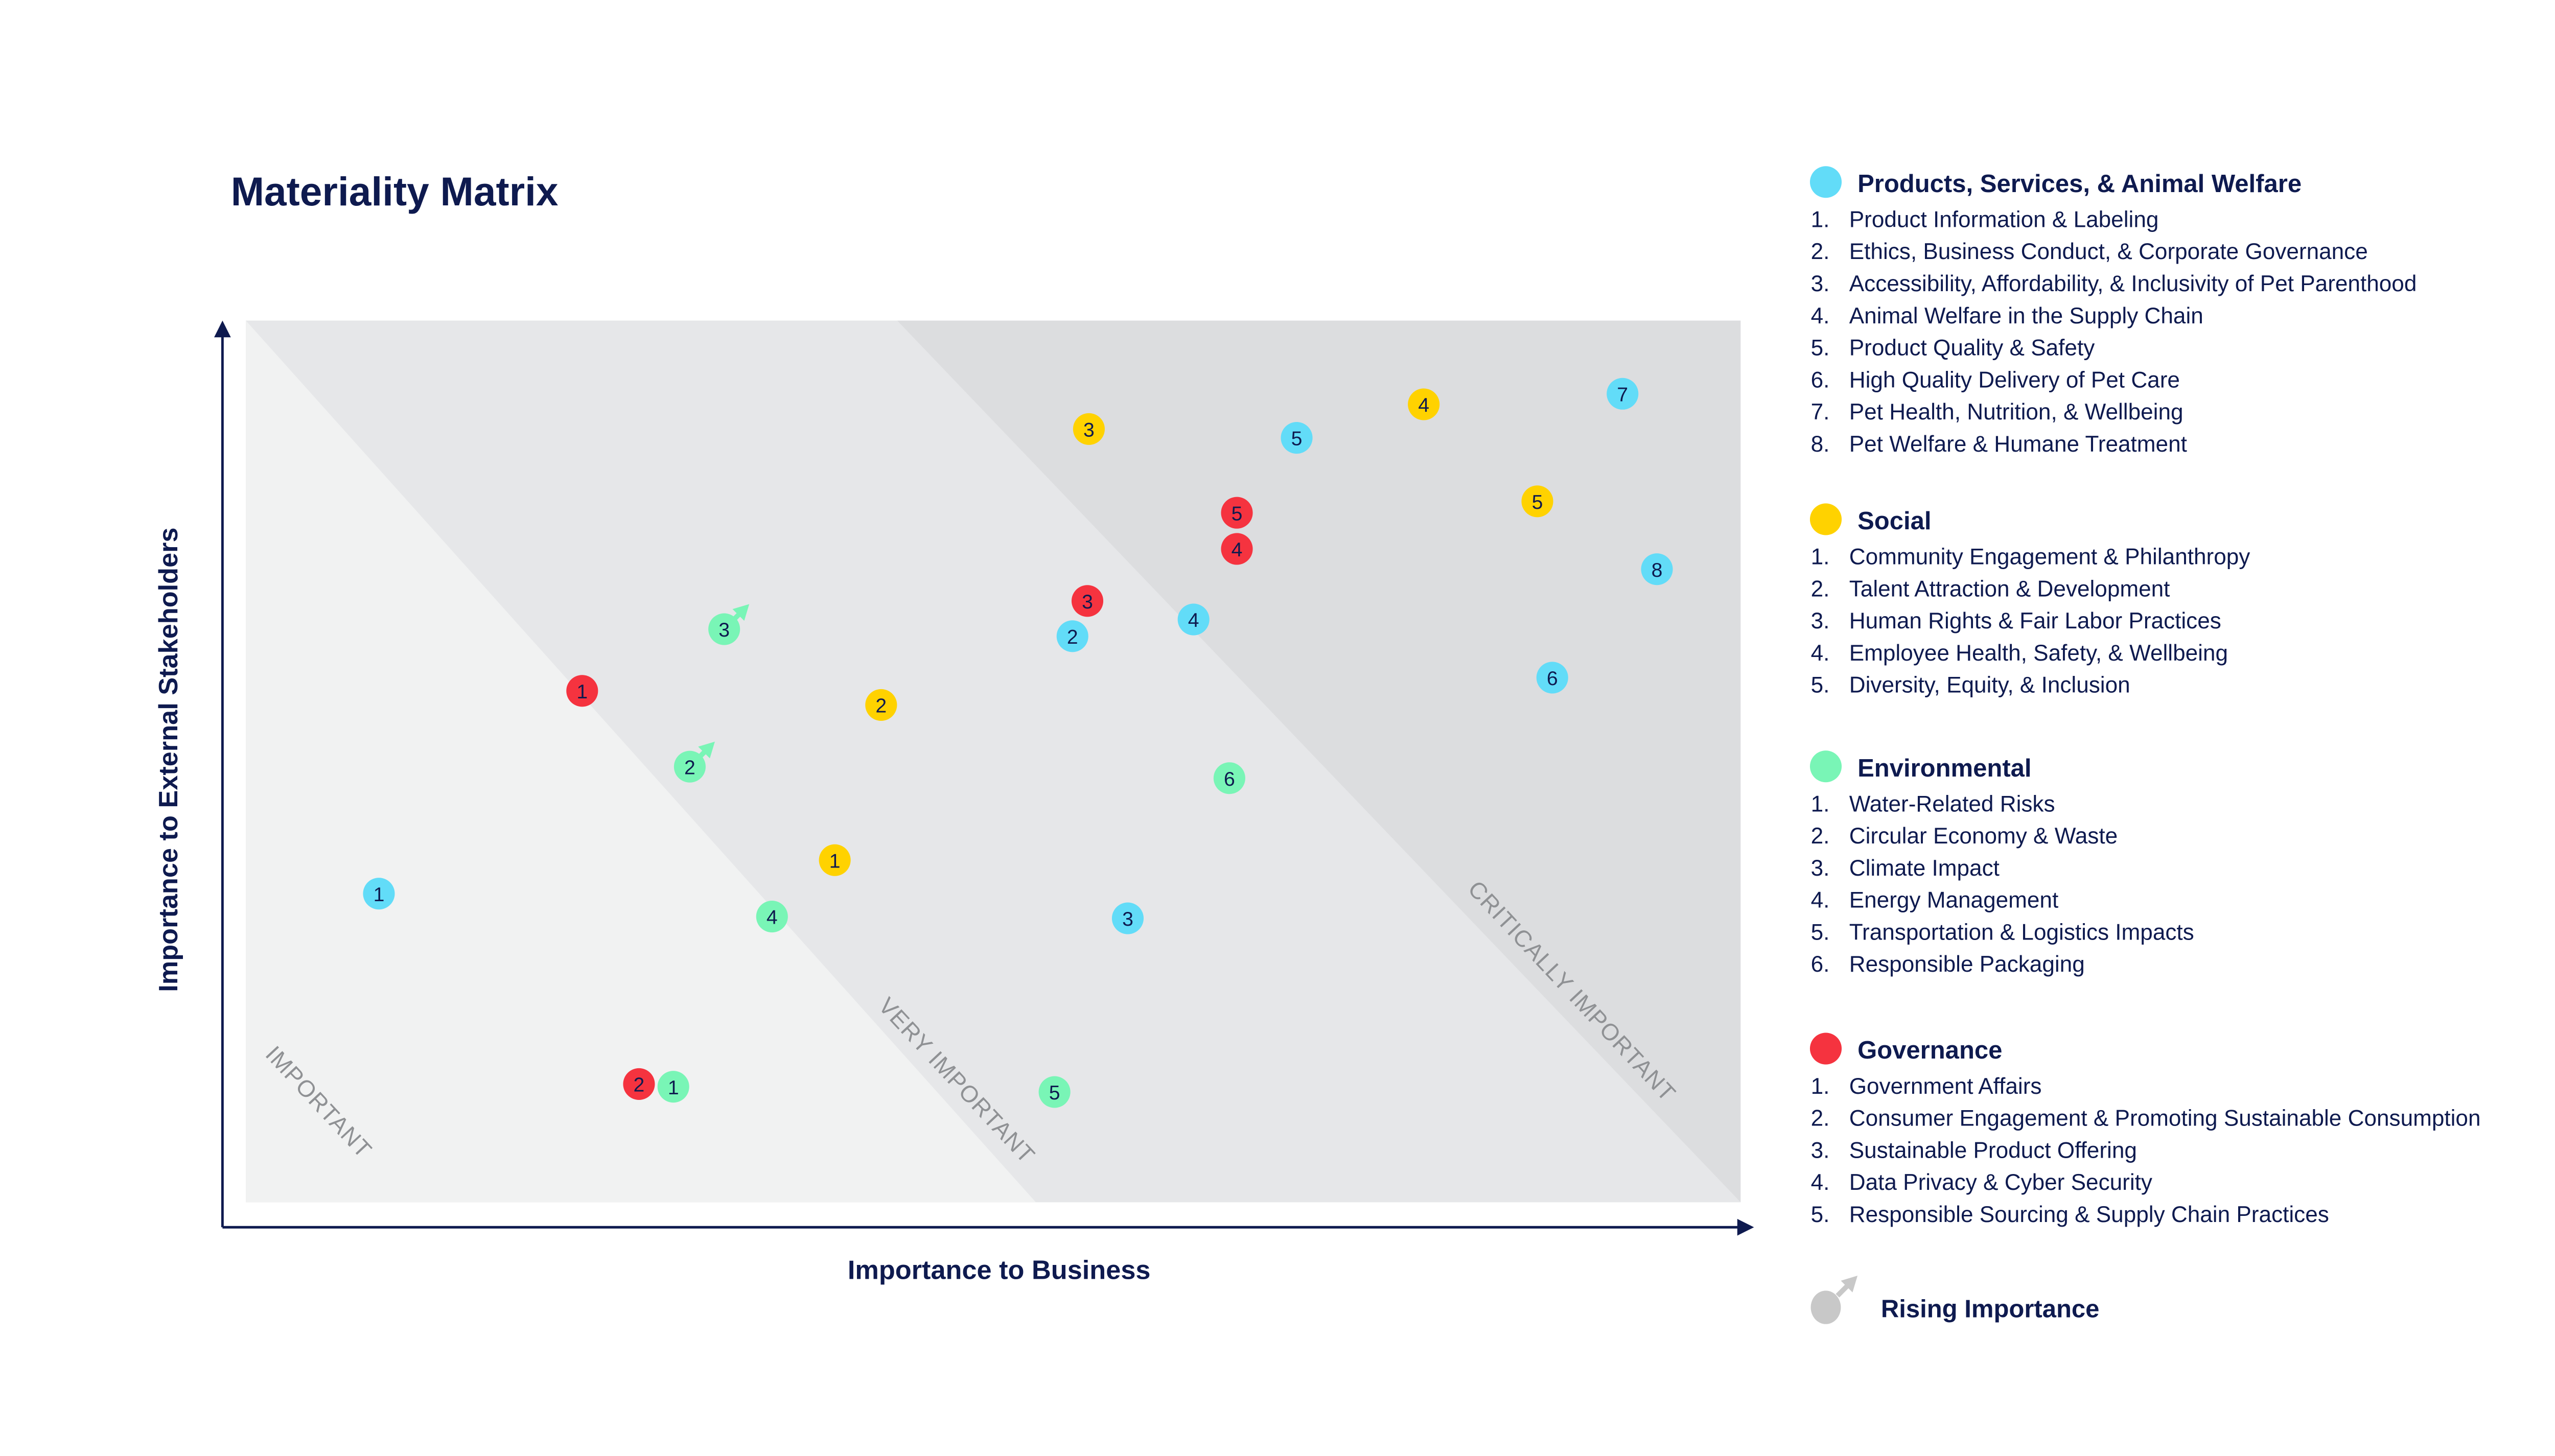 The height and width of the screenshot is (1456, 2555). What do you see at coordinates (395, 191) in the screenshot?
I see `chart-title: Materiality Matrix` at bounding box center [395, 191].